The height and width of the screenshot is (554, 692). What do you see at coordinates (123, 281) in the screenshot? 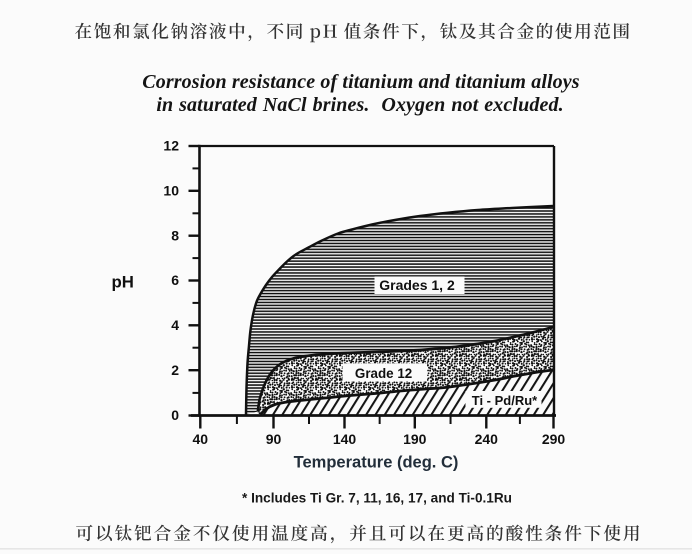
I see `svg-text: pH` at bounding box center [123, 281].